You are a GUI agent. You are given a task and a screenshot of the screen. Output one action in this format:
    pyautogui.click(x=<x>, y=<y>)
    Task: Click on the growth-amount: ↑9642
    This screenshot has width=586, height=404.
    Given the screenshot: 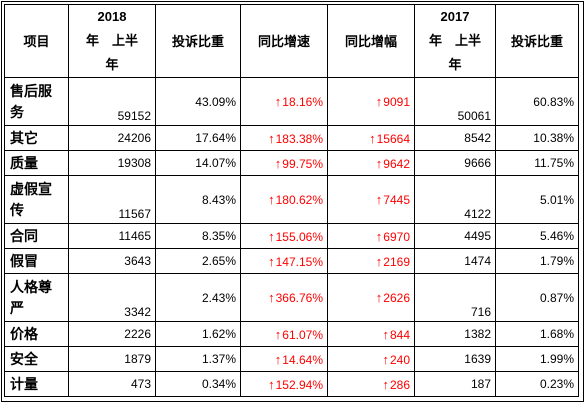 What is the action you would take?
    pyautogui.click(x=371, y=163)
    